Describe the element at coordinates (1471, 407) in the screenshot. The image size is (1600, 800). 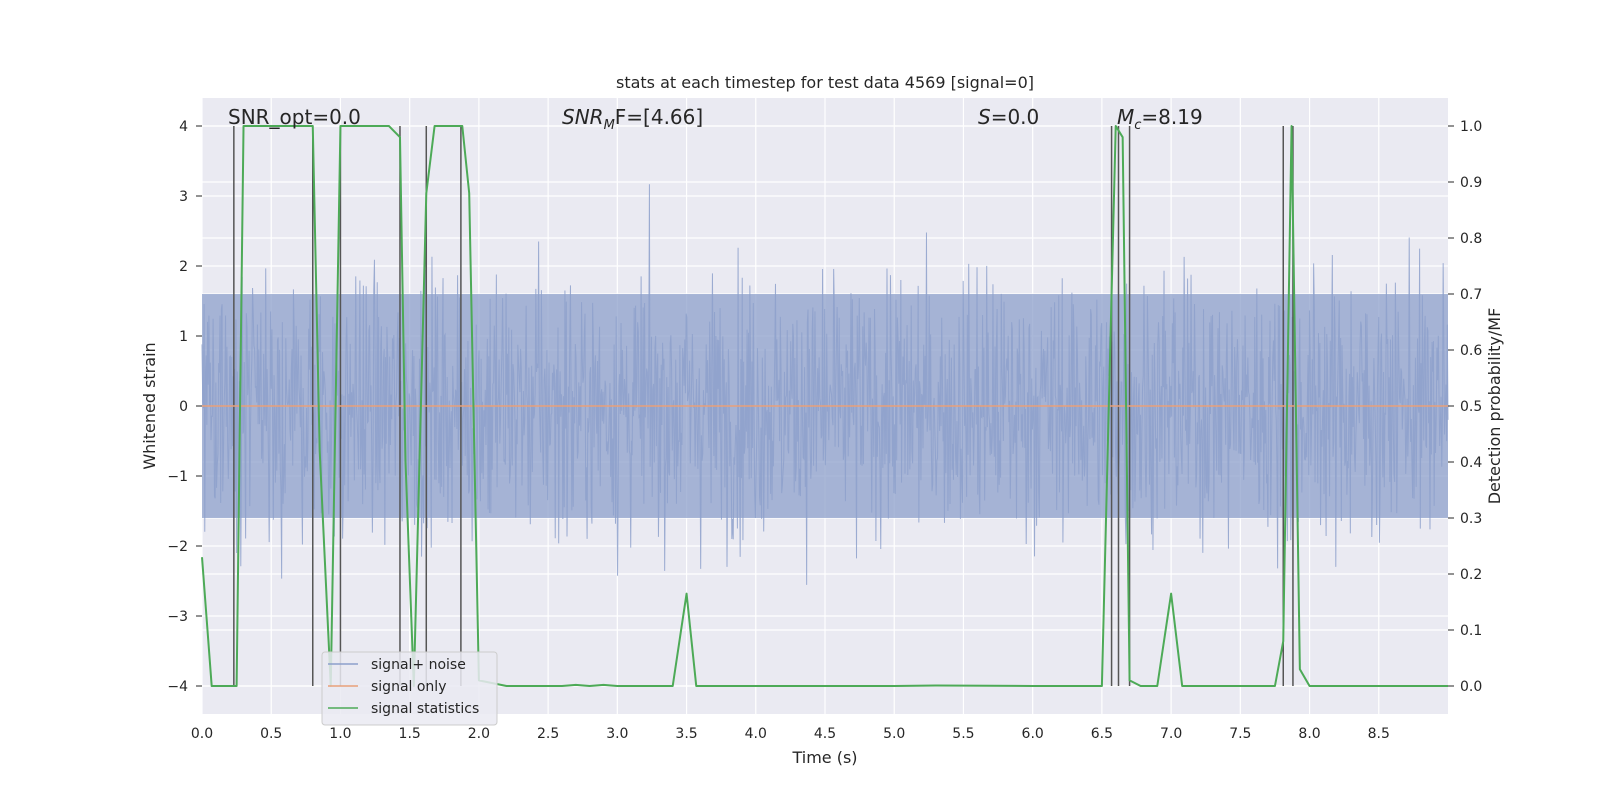
I see `y-right-tick-label: 0.5` at that location.